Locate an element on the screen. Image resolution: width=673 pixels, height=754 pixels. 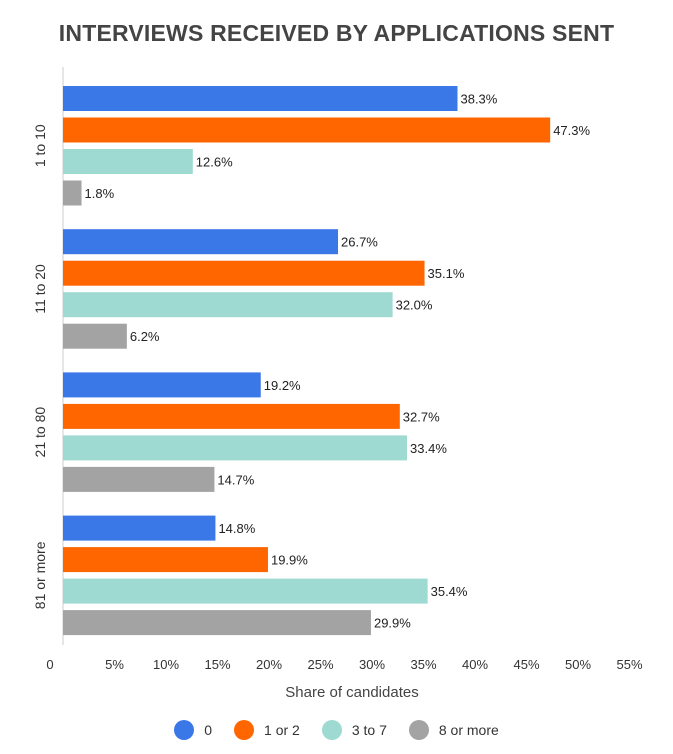
x-tick-label: 25% is located at coordinates (320, 664).